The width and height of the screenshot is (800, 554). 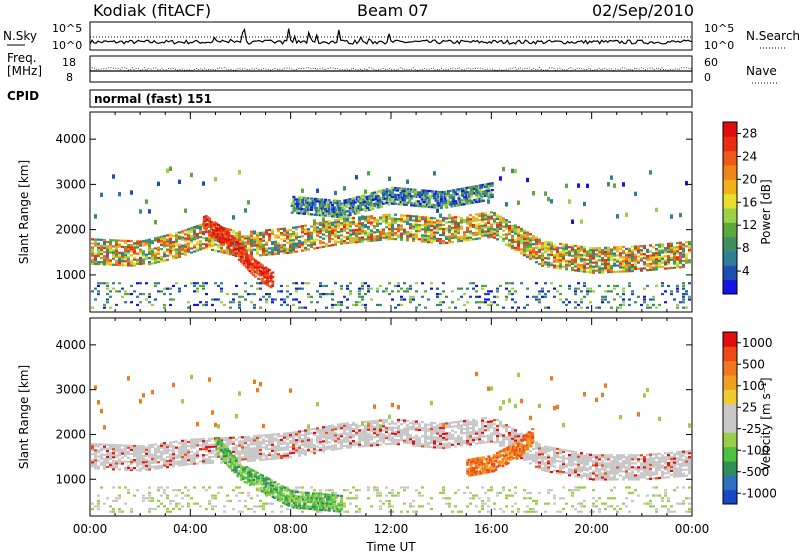 What do you see at coordinates (730, 187) in the screenshot?
I see `colorbar-swatch` at bounding box center [730, 187].